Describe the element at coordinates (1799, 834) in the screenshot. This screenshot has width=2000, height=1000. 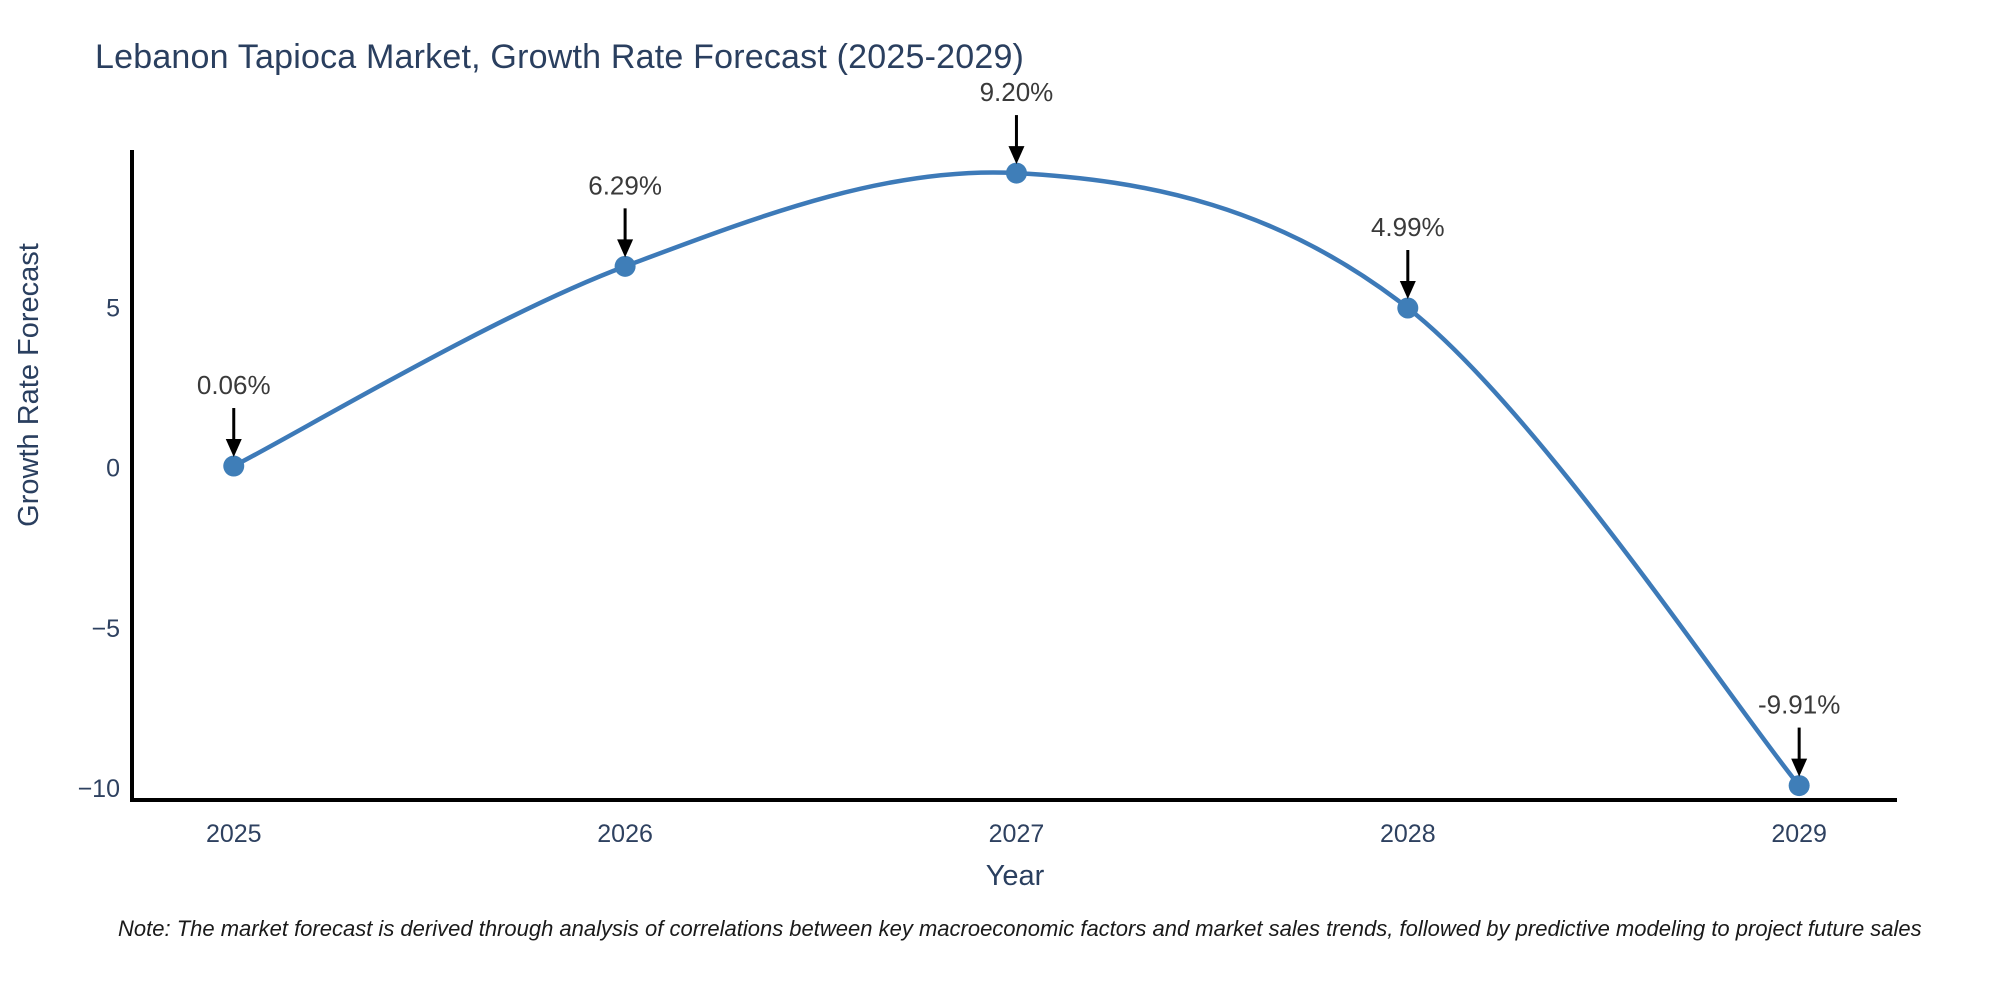
I see `x-tick-label: 2029` at that location.